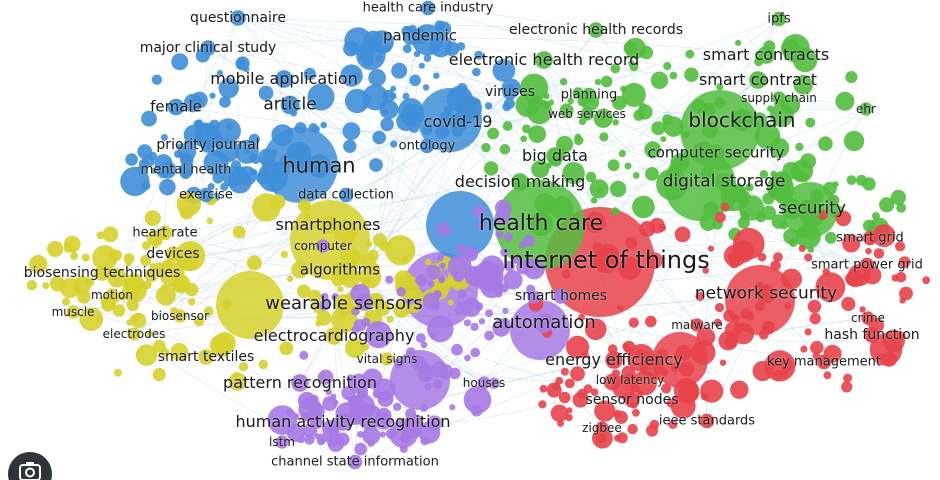 The height and width of the screenshot is (480, 940). I want to click on term-label: ontology, so click(427, 146).